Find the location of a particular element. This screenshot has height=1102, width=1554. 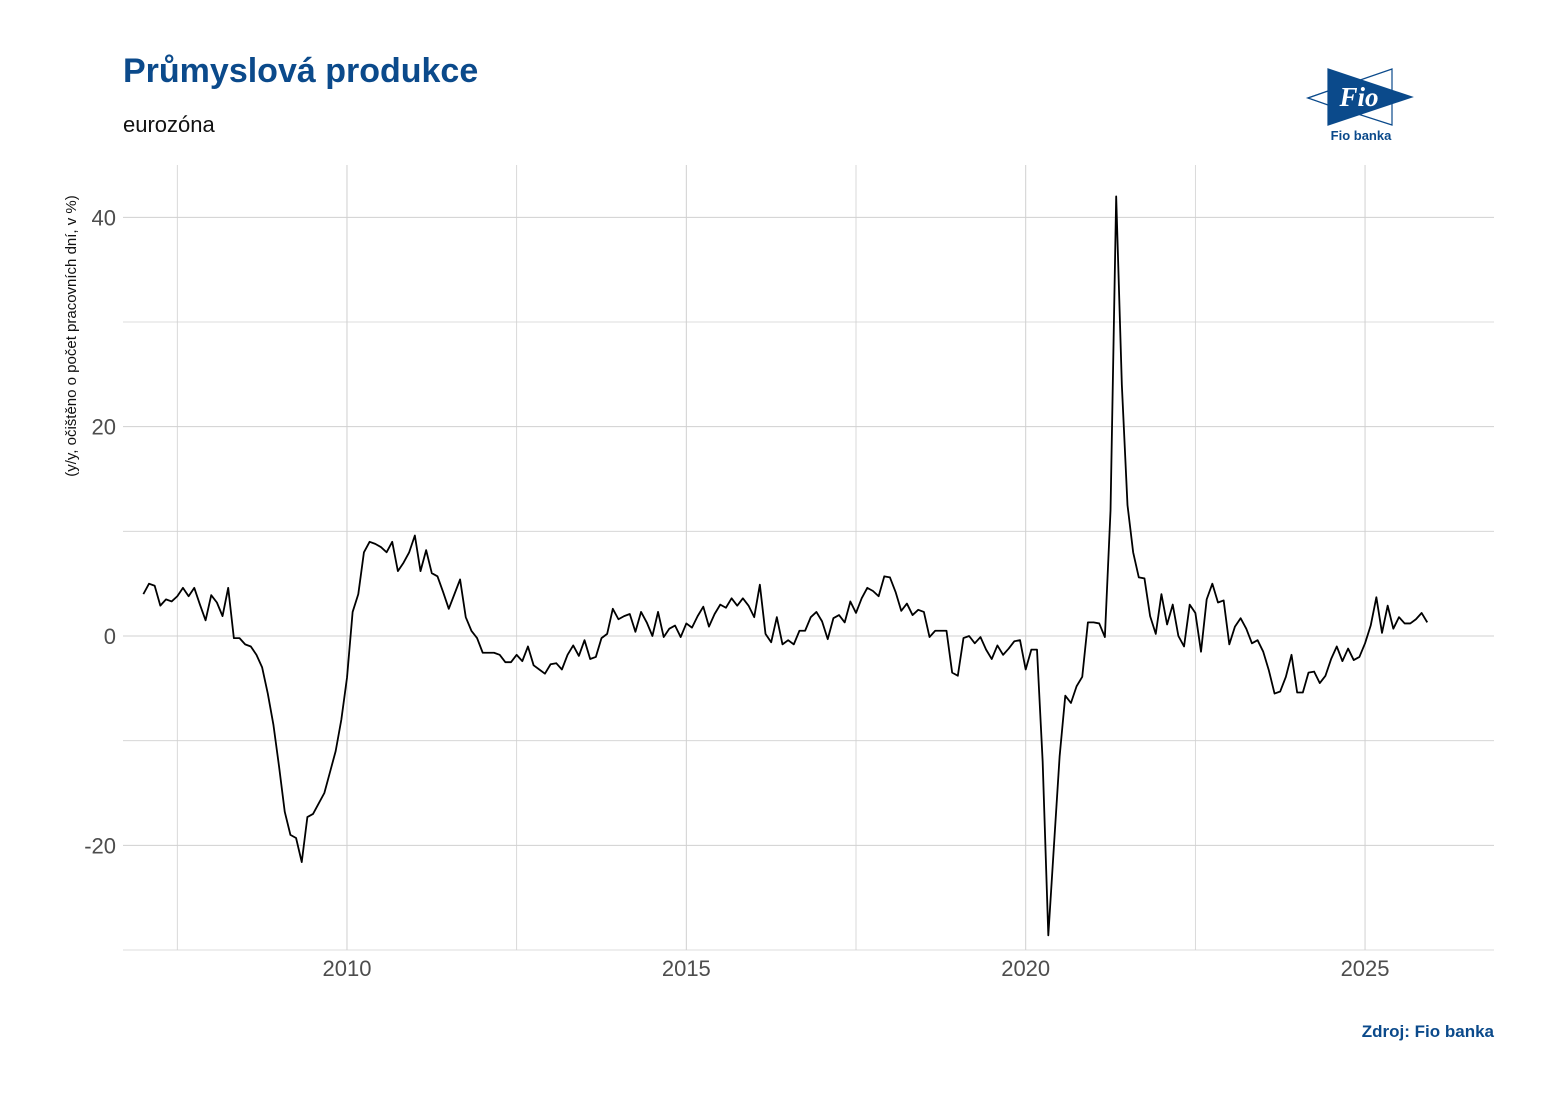

y-ticks: -20 0 20 40 is located at coordinates (100, 531).